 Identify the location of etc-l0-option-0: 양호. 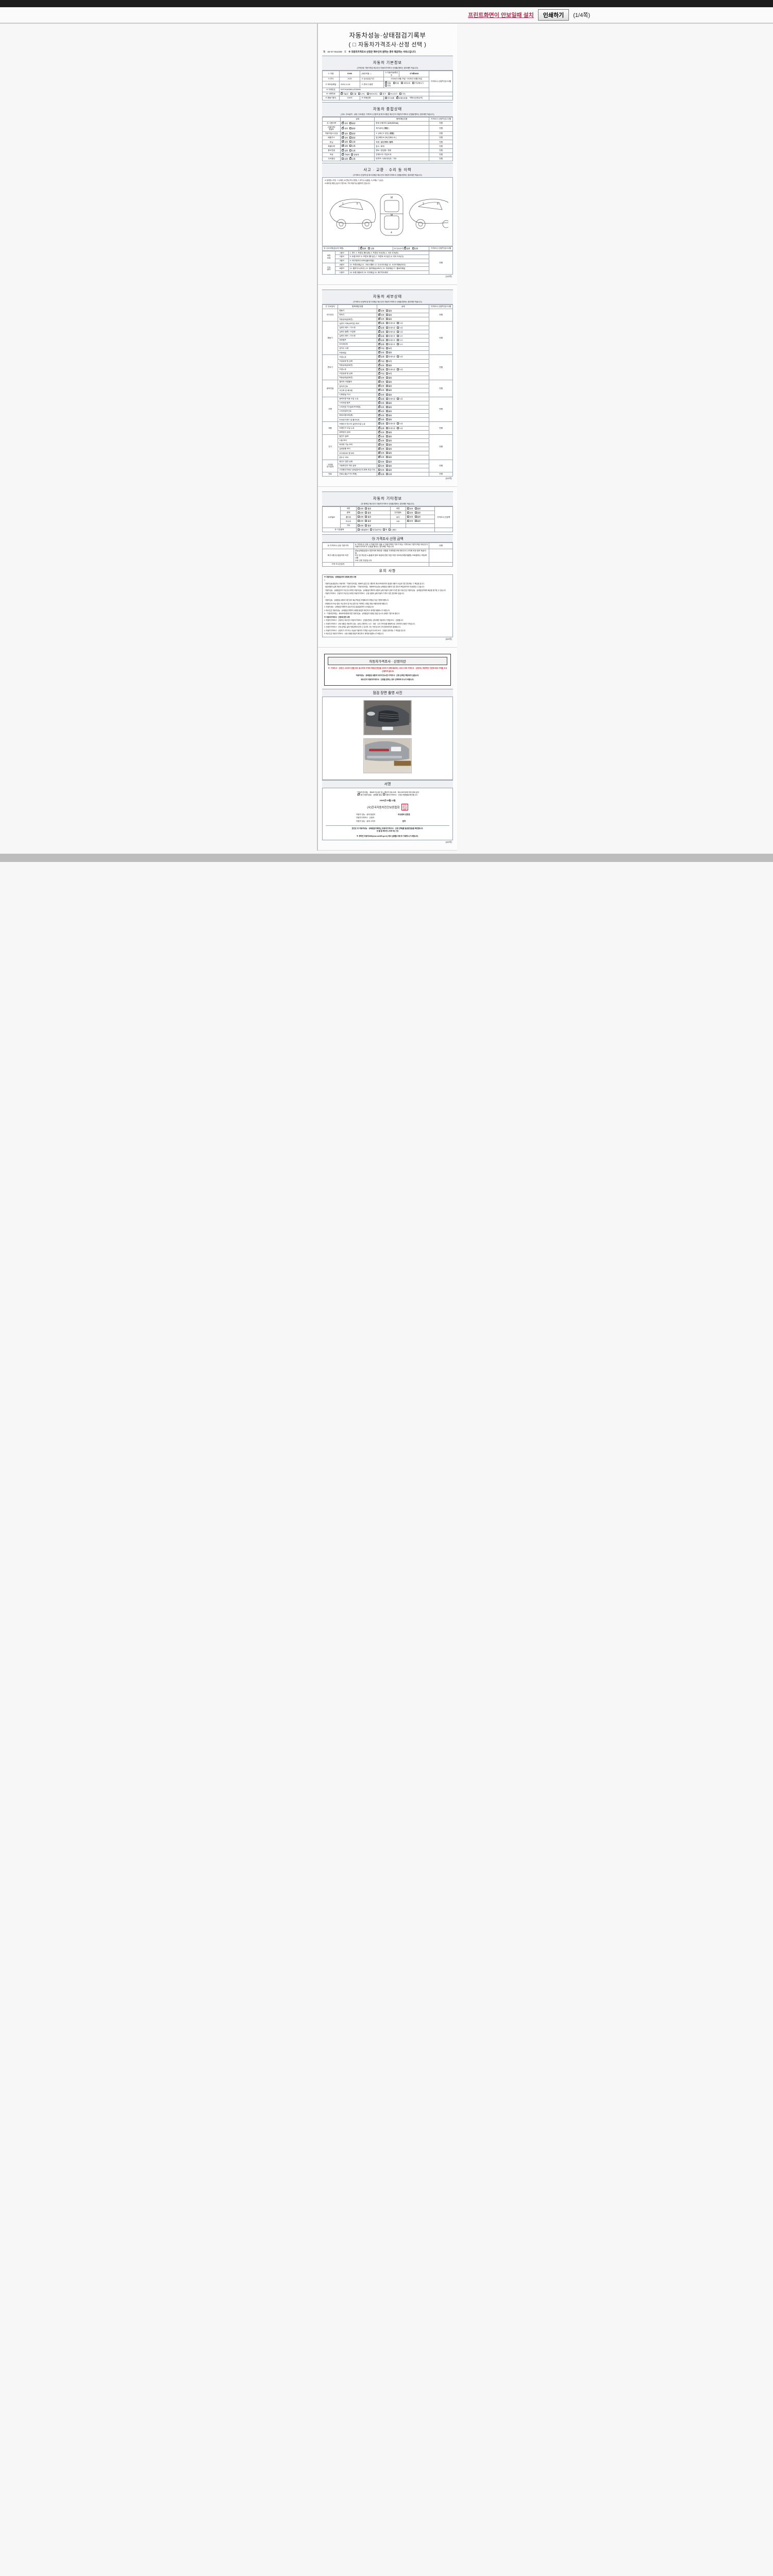
(360, 508).